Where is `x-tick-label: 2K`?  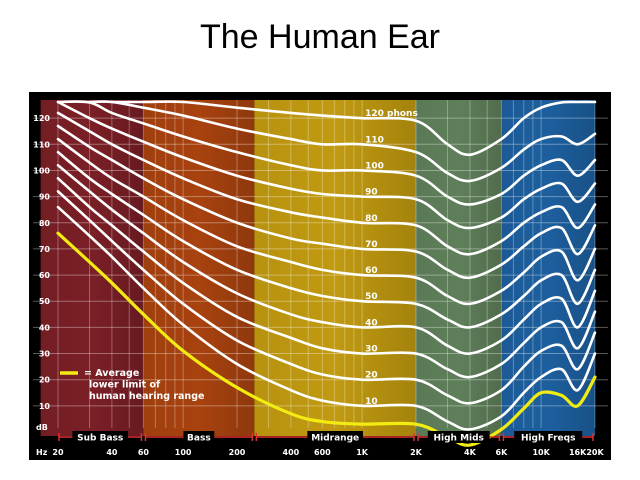 x-tick-label: 2K is located at coordinates (416, 452).